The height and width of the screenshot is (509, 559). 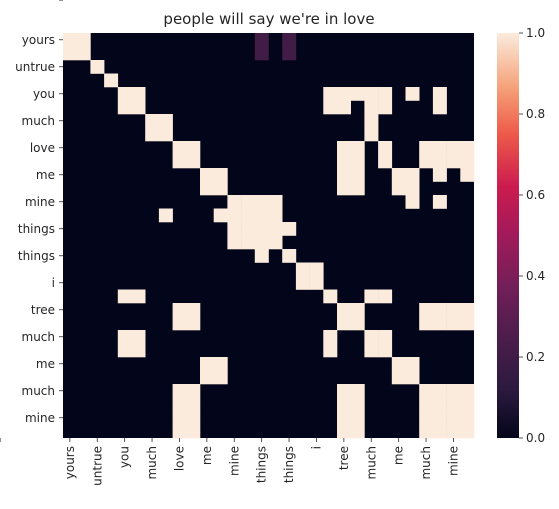 I want to click on chart-title: people will say we're in love, so click(x=268, y=19).